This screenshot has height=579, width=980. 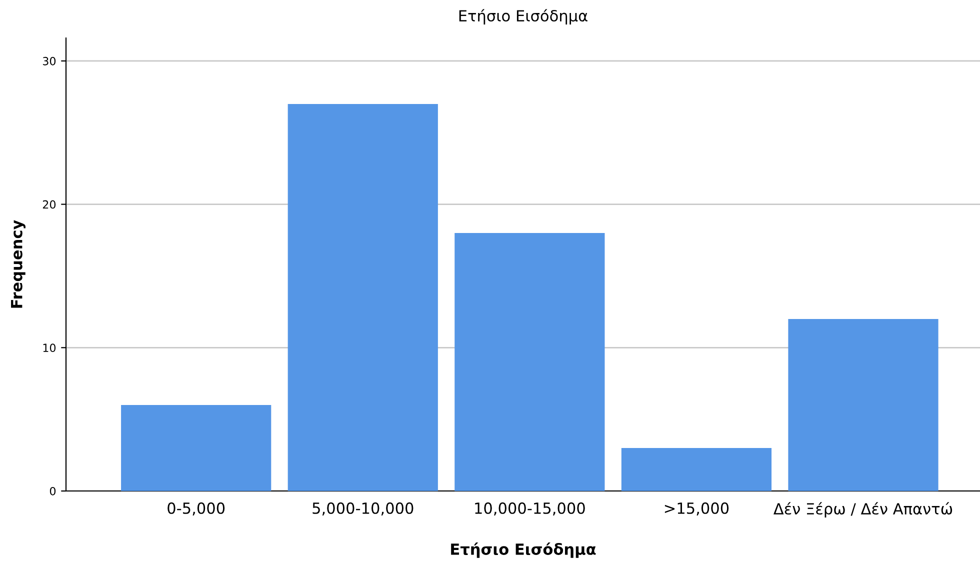 What do you see at coordinates (53, 491) in the screenshot?
I see `y-tick-label: 0` at bounding box center [53, 491].